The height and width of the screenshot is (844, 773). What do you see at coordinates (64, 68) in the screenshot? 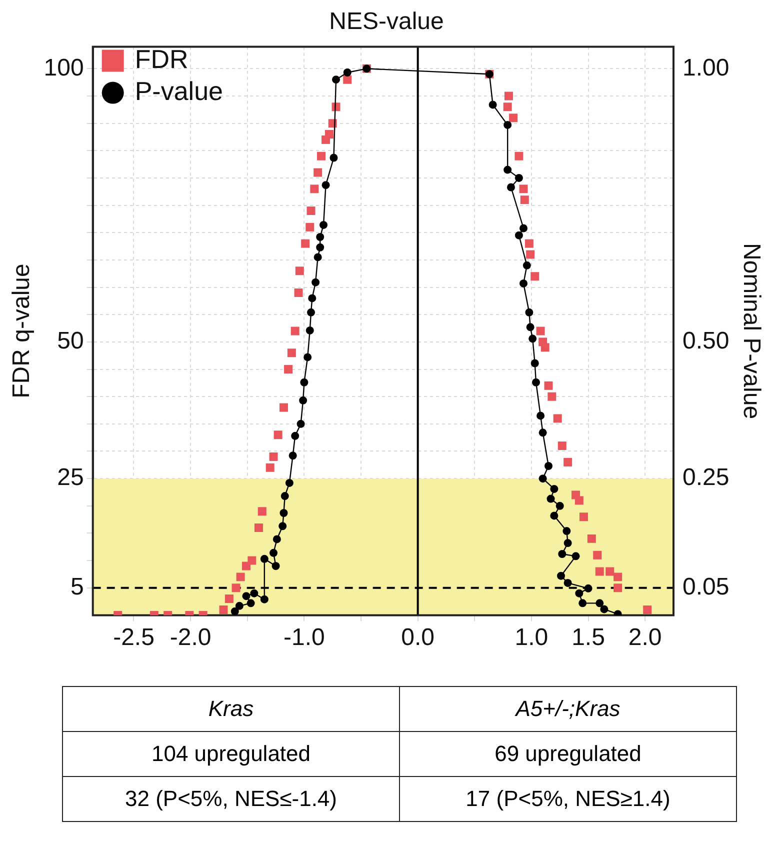
I see `y-tick-label: 100` at bounding box center [64, 68].